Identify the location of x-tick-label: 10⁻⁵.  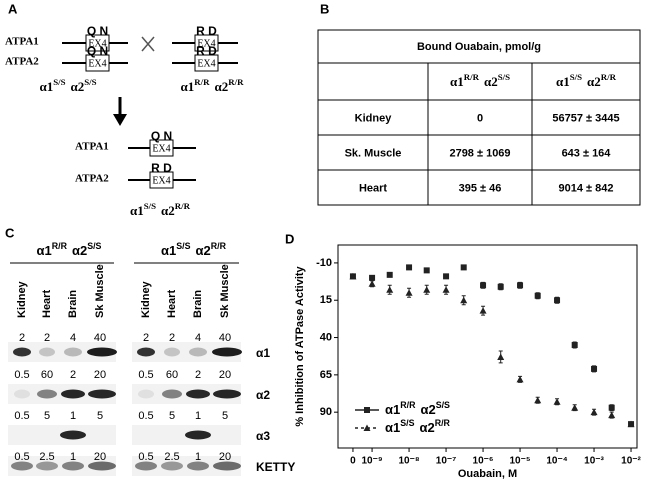
(519, 461).